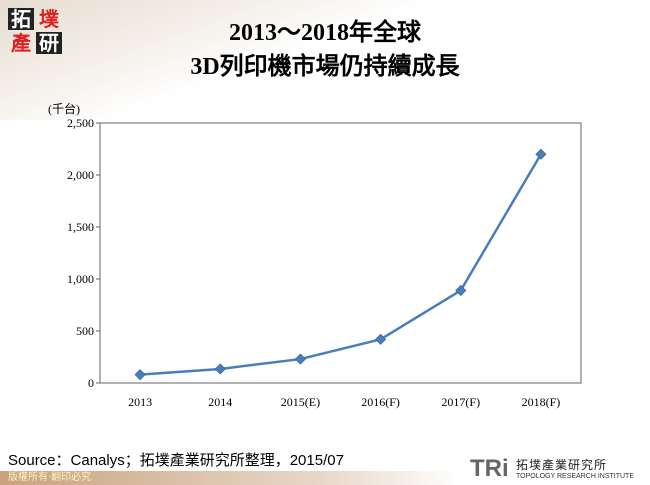  Describe the element at coordinates (541, 402) in the screenshot. I see `x-tick-label: 2018(F)` at that location.